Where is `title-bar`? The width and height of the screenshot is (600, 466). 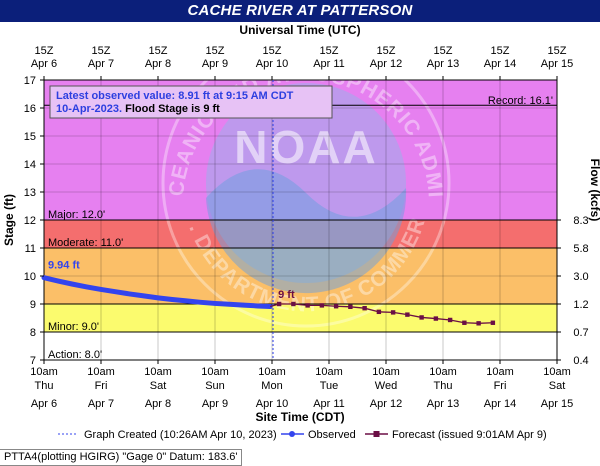
title-bar is located at coordinates (300, 11).